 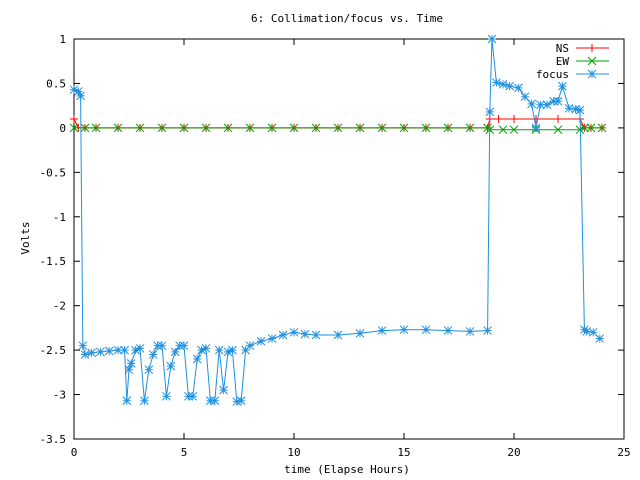 I want to click on chart-title: 6: Collimation/focus vs. Time, so click(x=347, y=18).